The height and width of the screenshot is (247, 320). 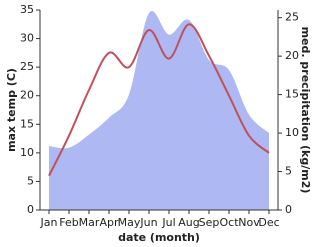 I want to click on x-tick-label: Nov, so click(x=249, y=222).